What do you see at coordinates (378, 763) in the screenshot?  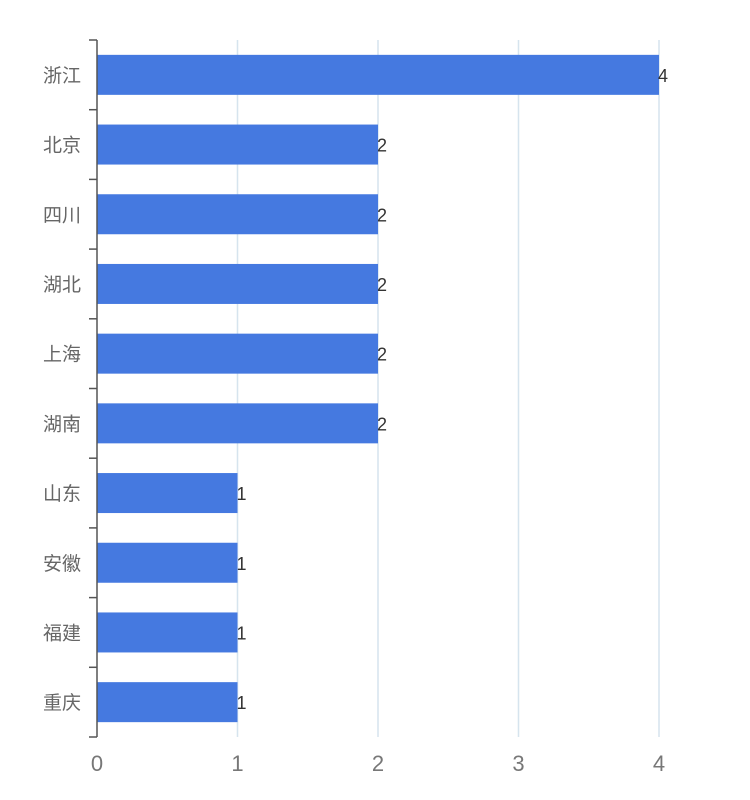 I see `x-tick-label: 2` at bounding box center [378, 763].